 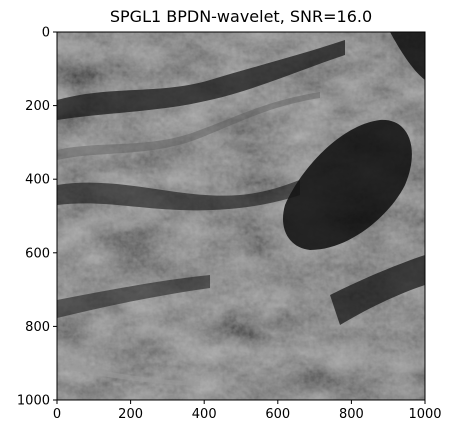 What do you see at coordinates (135, 375) in the screenshot?
I see `bright-streak` at bounding box center [135, 375].